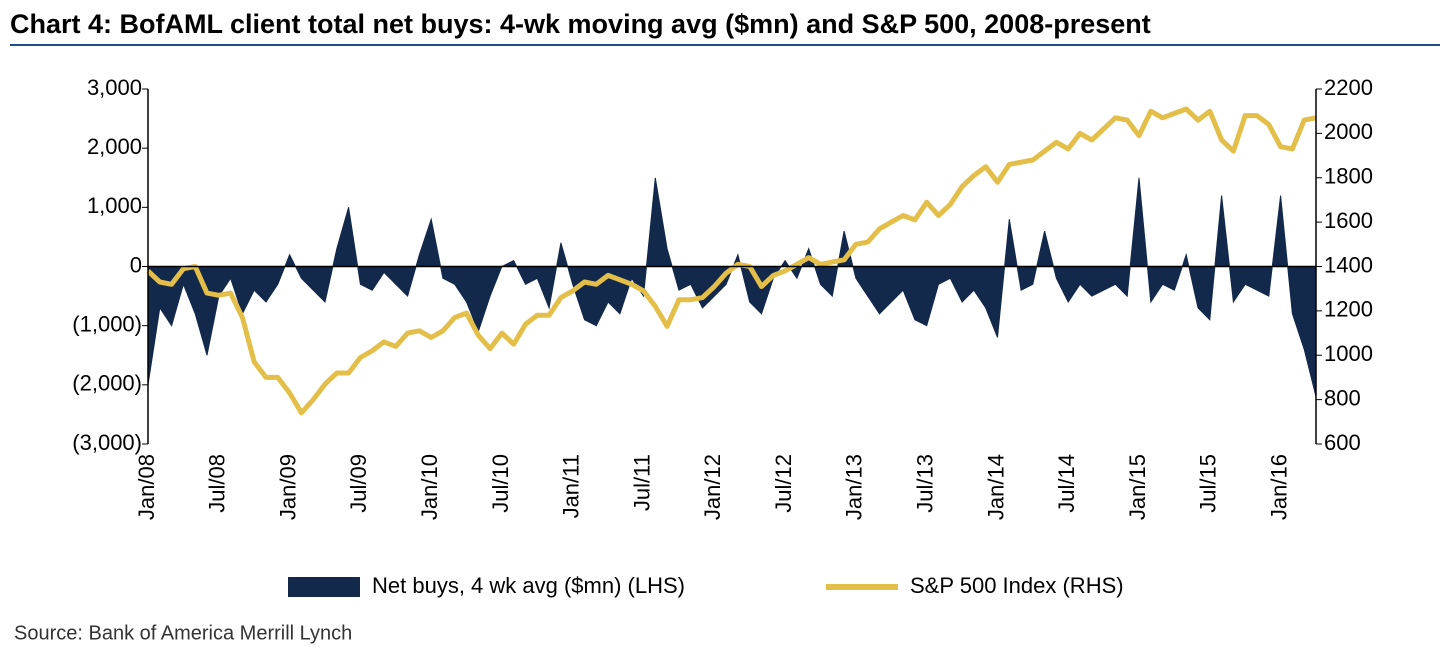 The width and height of the screenshot is (1448, 657). What do you see at coordinates (1348, 264) in the screenshot?
I see `y2-tick-label: 1400` at bounding box center [1348, 264].